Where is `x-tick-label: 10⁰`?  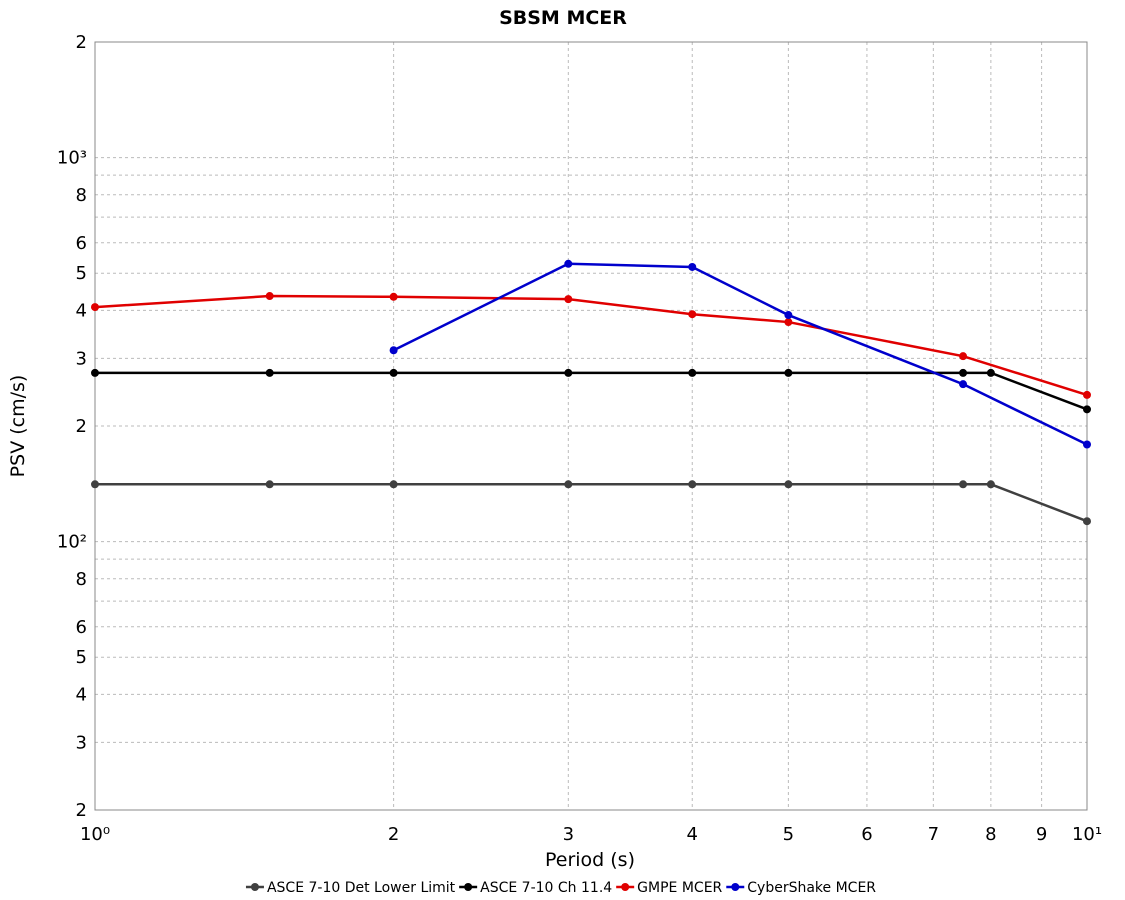
x-tick-label: 10⁰ is located at coordinates (95, 834).